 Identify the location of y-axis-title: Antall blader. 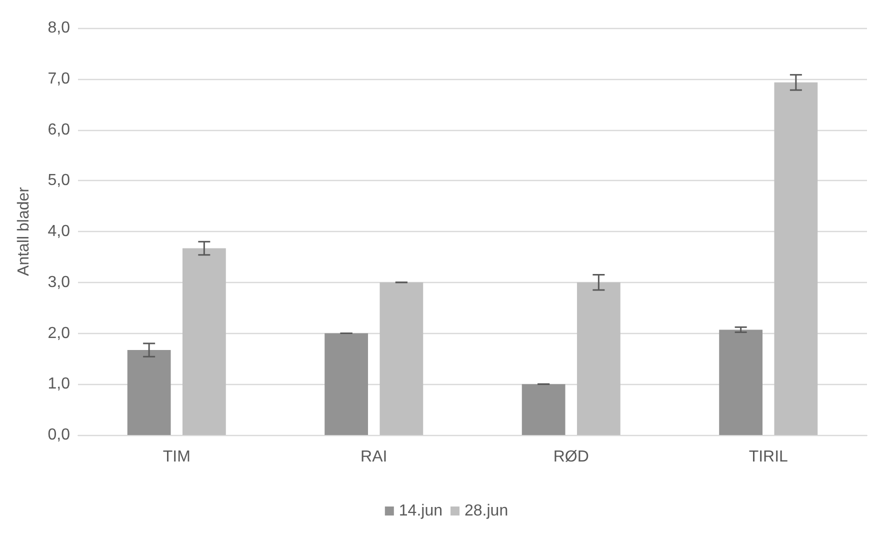
(24, 231).